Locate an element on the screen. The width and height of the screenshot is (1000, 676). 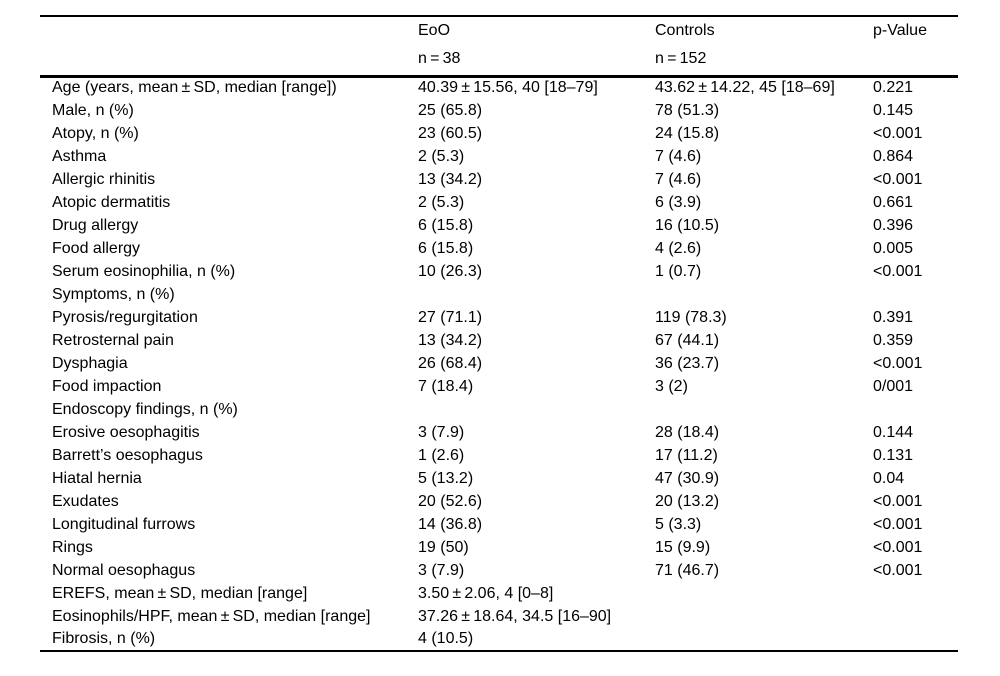
controls-value: 36 (23.7) is located at coordinates (687, 363).